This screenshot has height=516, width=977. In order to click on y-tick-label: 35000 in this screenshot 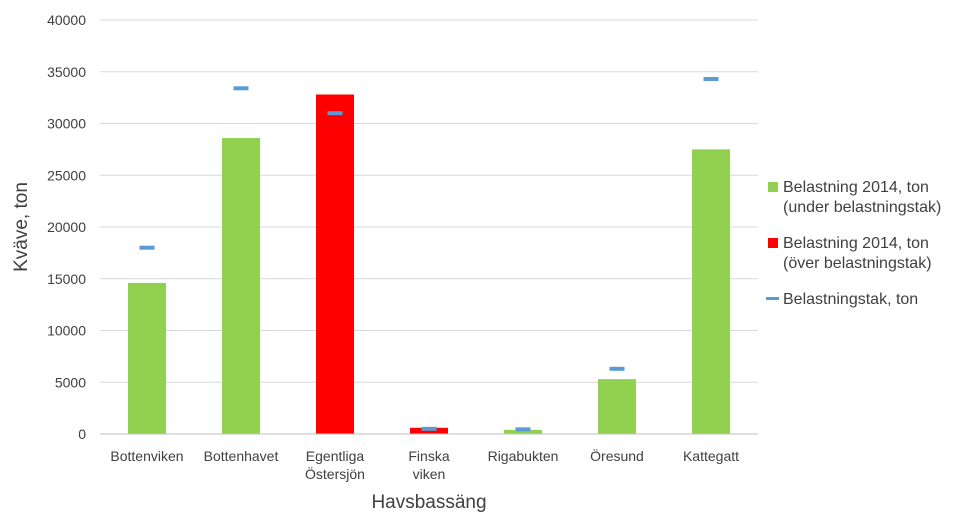, I will do `click(66, 72)`.